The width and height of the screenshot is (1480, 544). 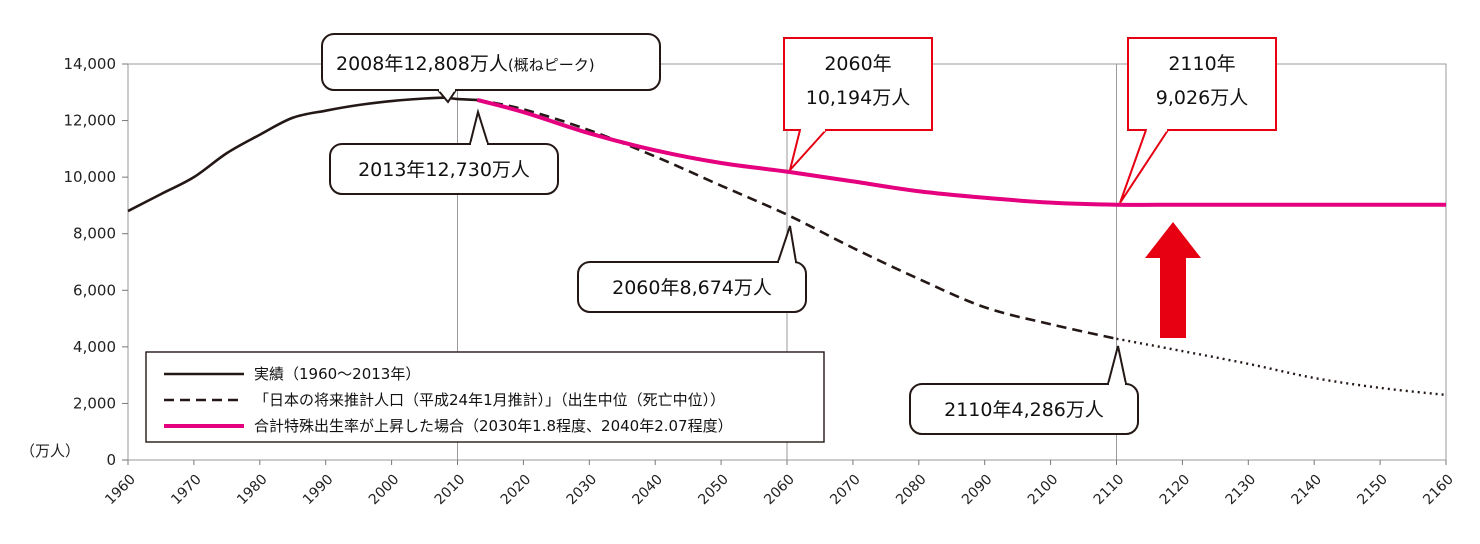 What do you see at coordinates (94, 234) in the screenshot?
I see `y-tick-label: 8,000` at bounding box center [94, 234].